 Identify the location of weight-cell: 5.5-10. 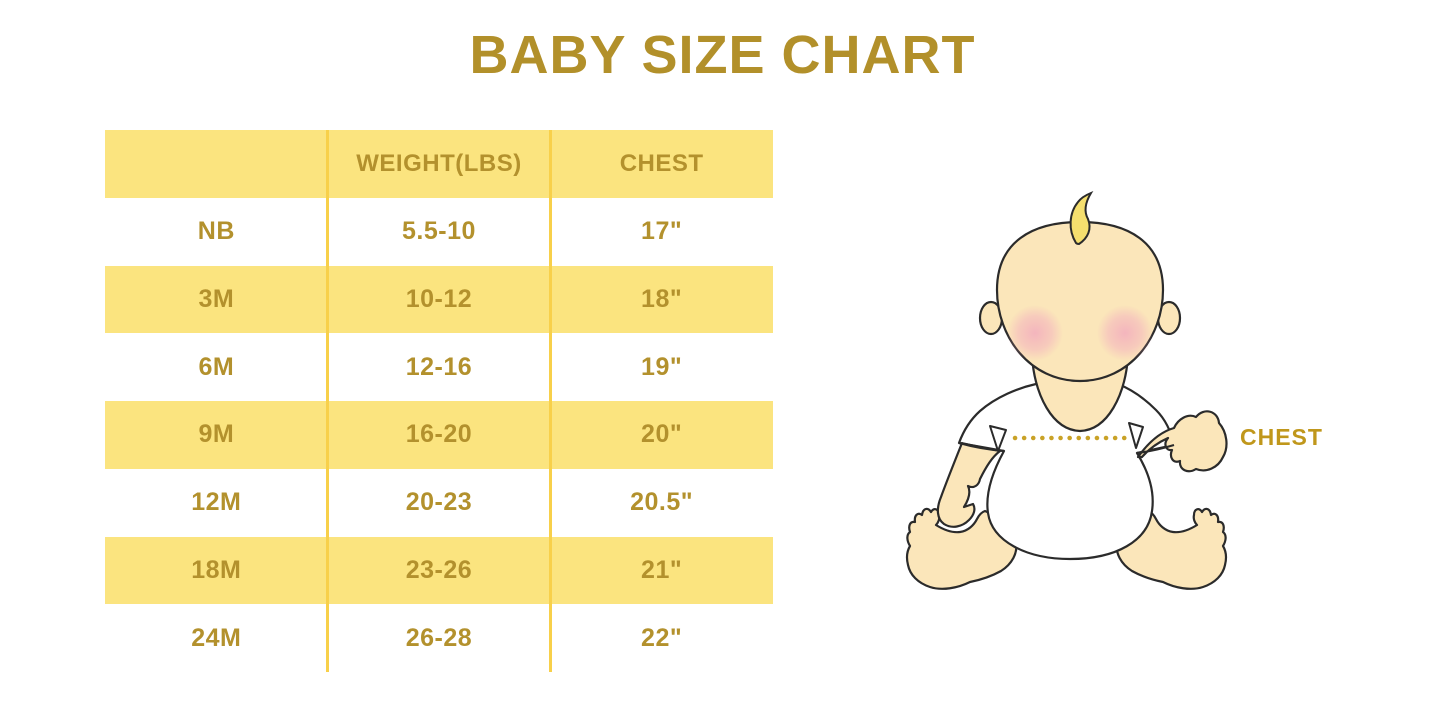
(439, 231).